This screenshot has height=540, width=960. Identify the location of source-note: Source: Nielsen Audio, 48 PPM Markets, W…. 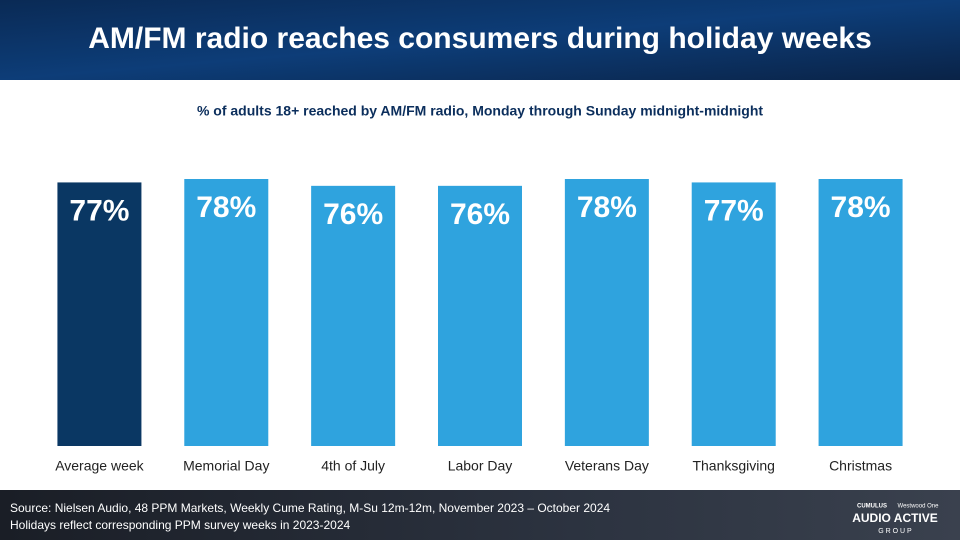
(310, 508).